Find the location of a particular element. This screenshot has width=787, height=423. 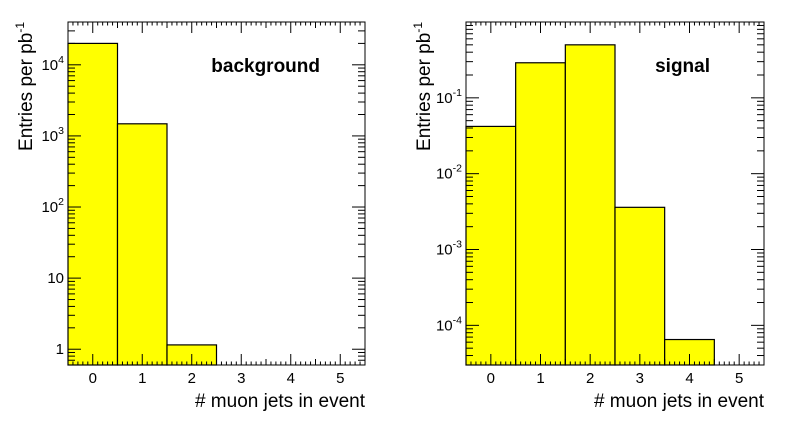

y-tick-label: 10² is located at coordinates (52, 206).